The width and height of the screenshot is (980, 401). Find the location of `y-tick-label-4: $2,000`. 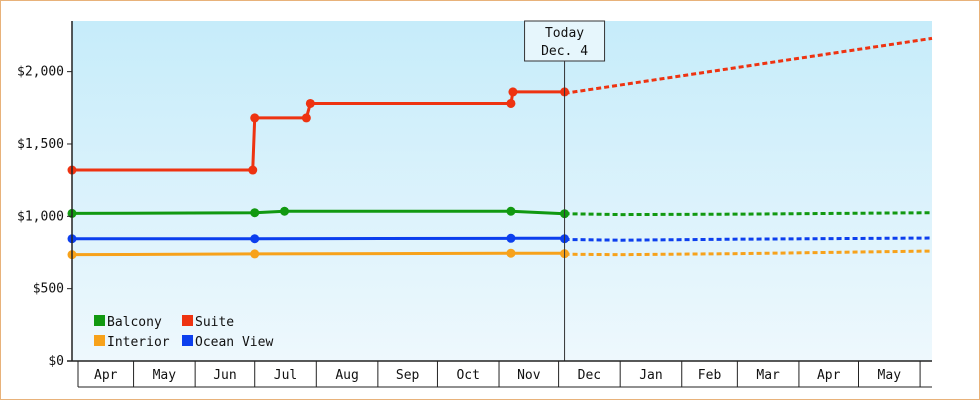

y-tick-label-4: $2,000 is located at coordinates (40, 72).